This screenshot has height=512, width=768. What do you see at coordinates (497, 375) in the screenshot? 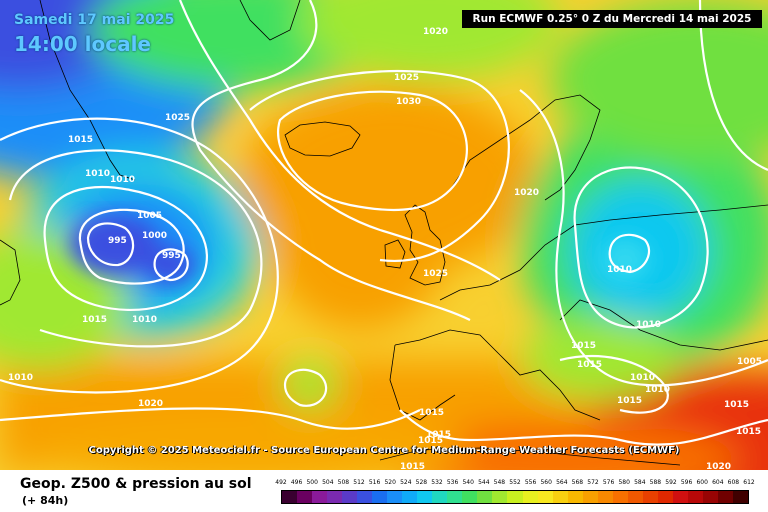
I see `mediterranean-north-coast` at bounding box center [497, 375].